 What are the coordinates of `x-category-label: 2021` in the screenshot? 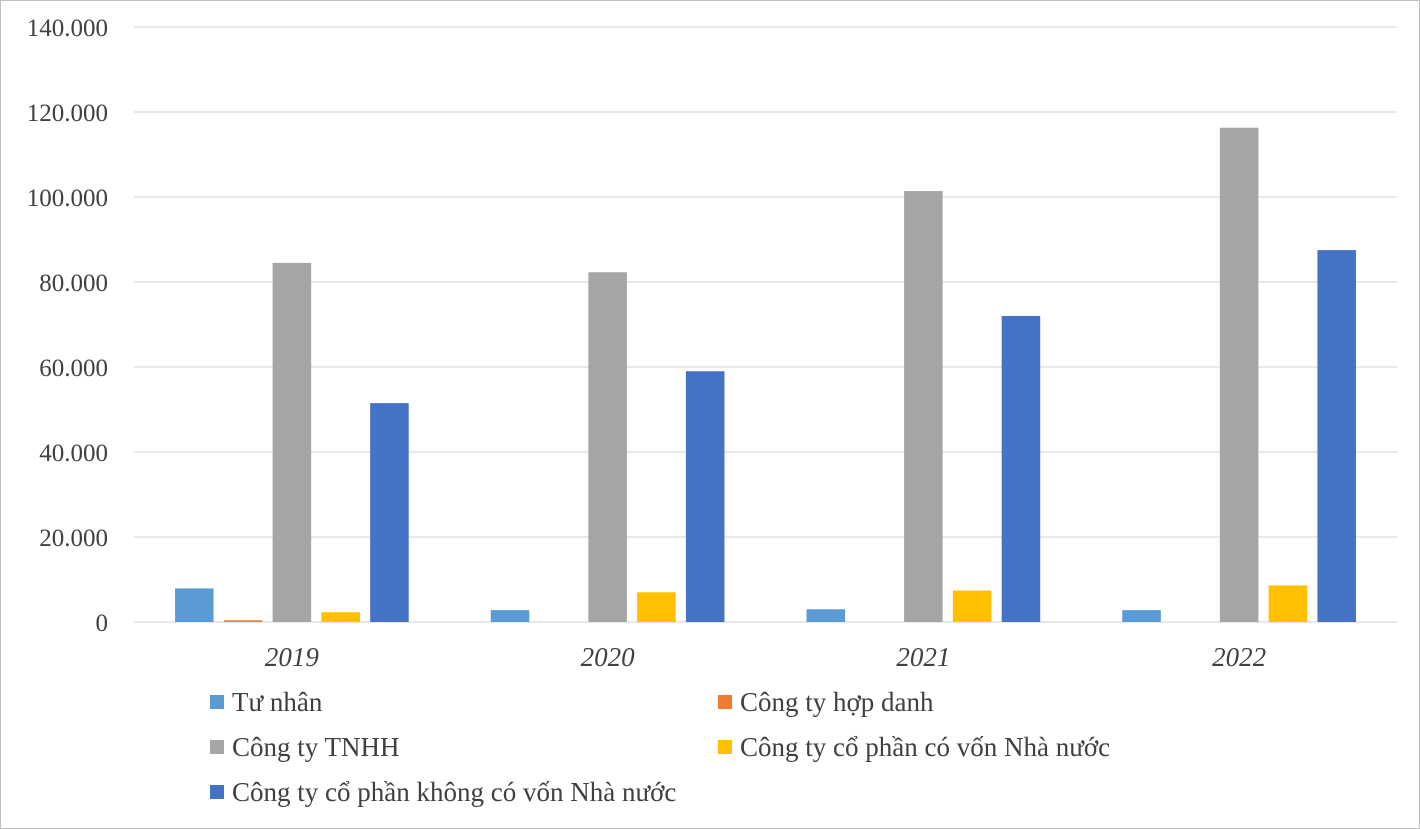 It's located at (923, 657).